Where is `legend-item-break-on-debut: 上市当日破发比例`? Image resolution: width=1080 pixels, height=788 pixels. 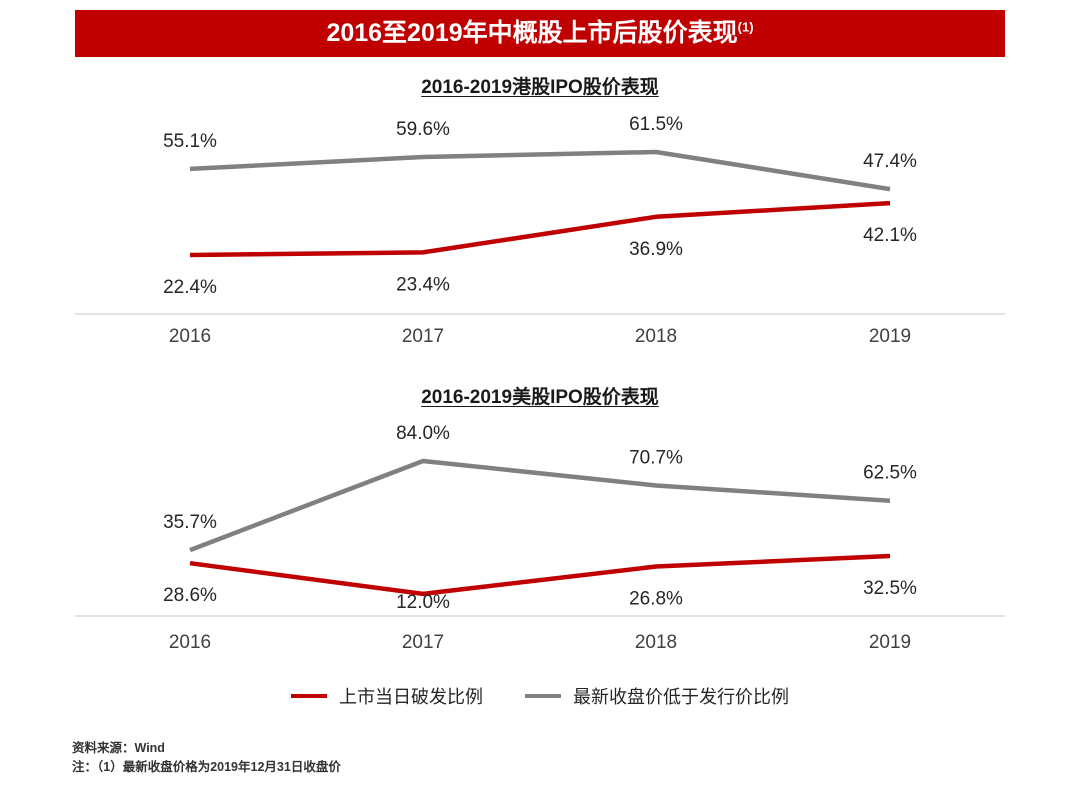 legend-item-break-on-debut: 上市当日破发比例 is located at coordinates (387, 696).